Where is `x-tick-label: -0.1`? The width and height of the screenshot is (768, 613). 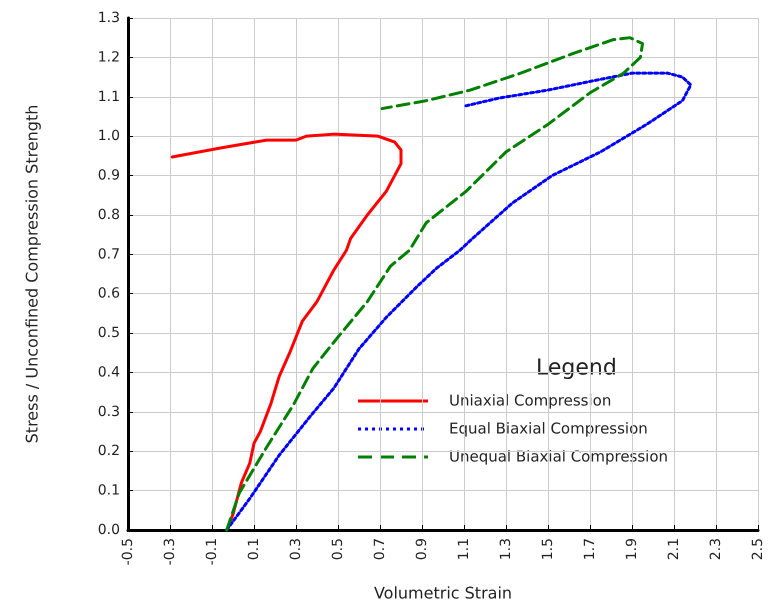 x-tick-label: -0.1 is located at coordinates (212, 552).